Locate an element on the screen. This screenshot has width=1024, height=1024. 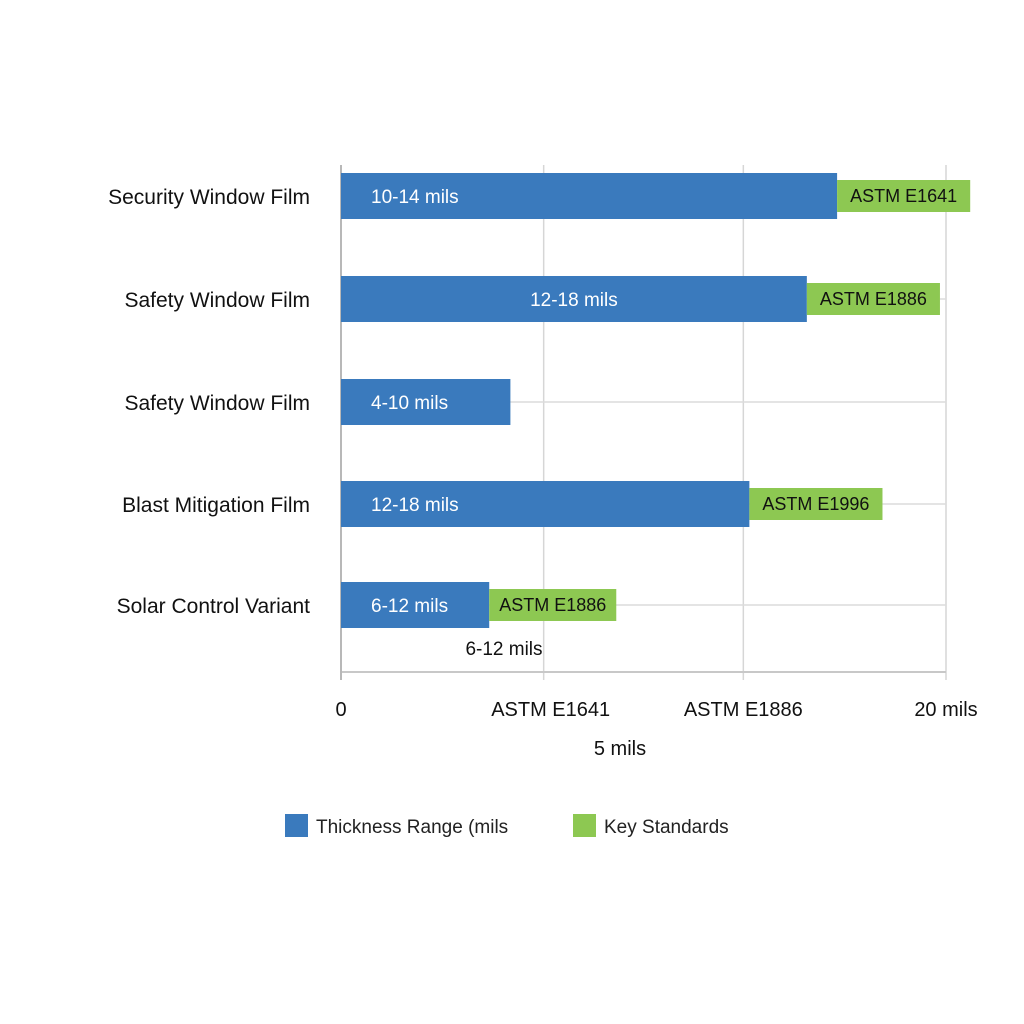
x-tick-label: 20 mils is located at coordinates (945, 710).